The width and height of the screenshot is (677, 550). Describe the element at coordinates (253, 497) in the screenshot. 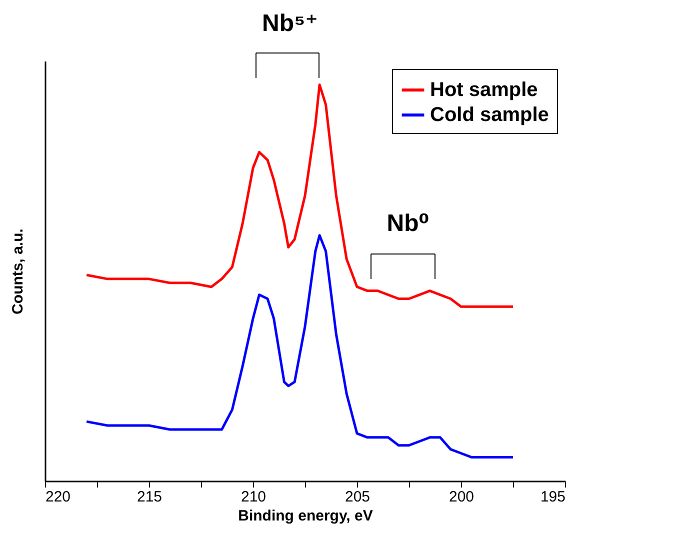

I see `x-tick-label: 210` at that location.